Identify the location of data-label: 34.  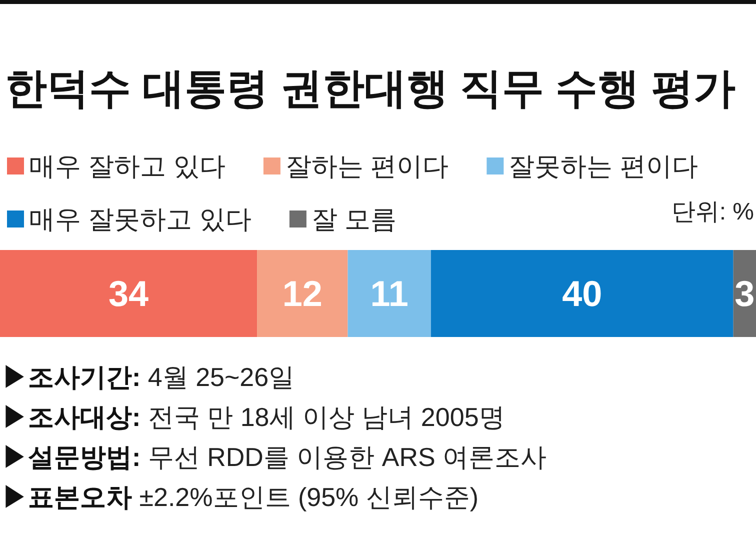
(128, 293).